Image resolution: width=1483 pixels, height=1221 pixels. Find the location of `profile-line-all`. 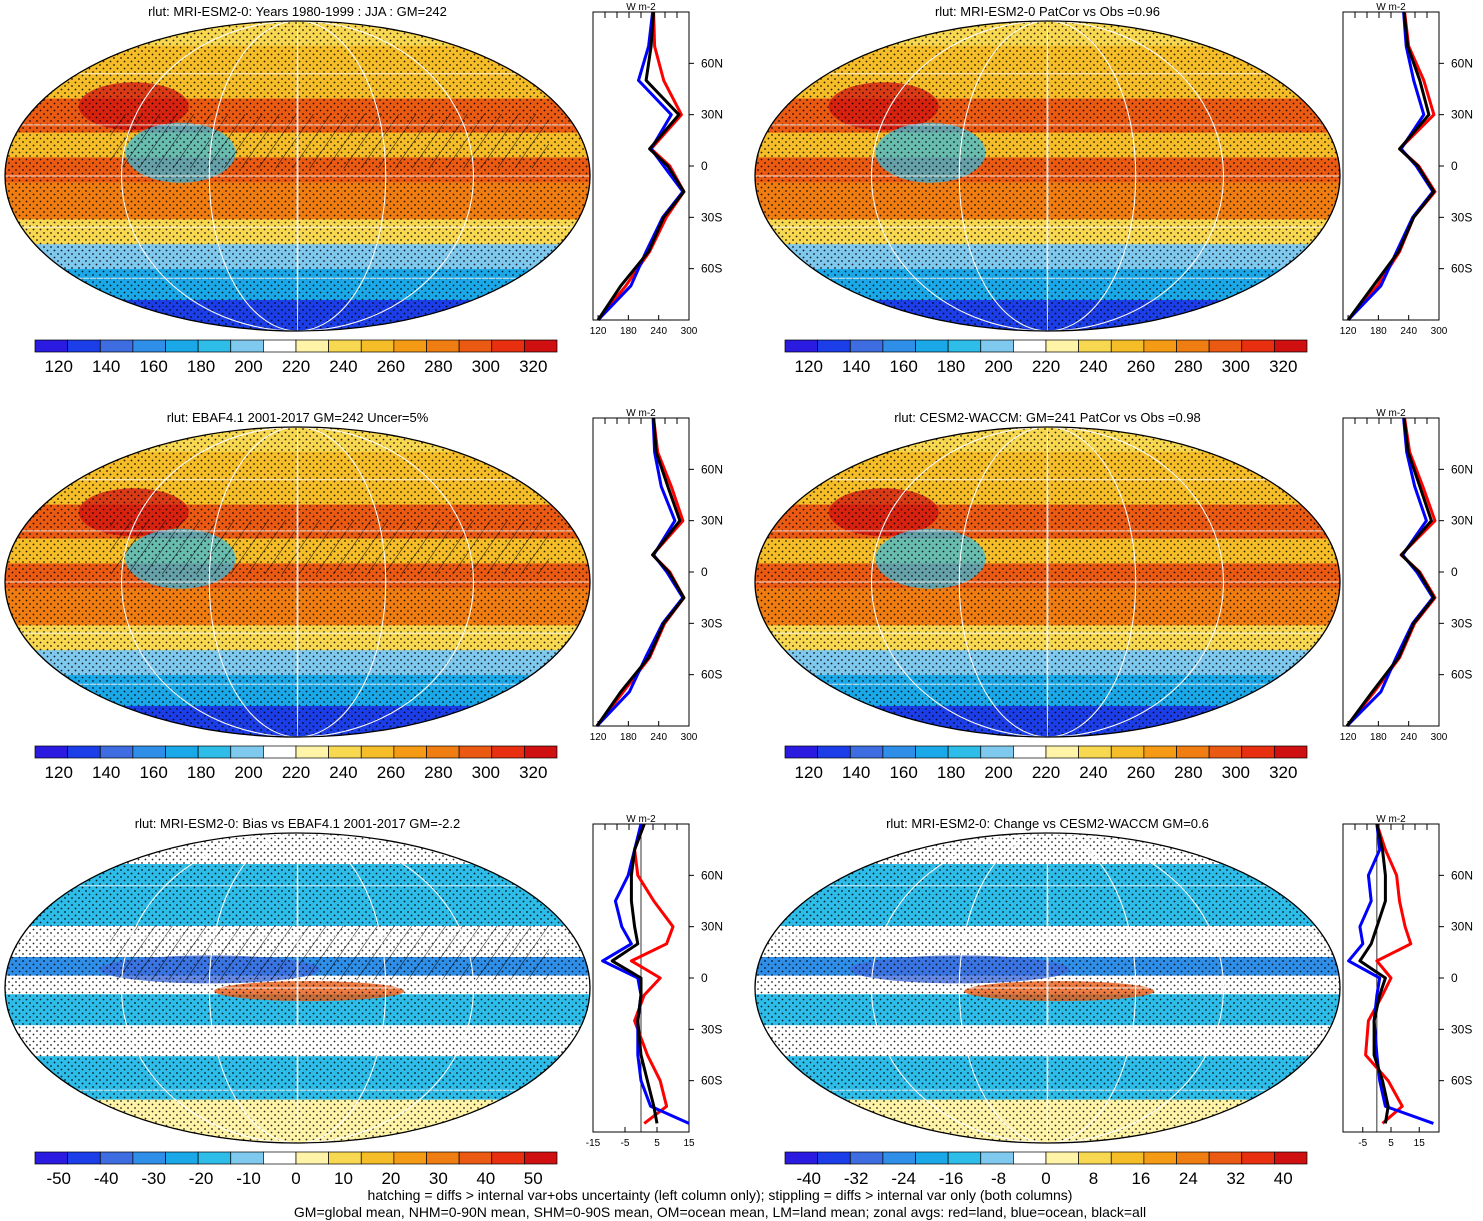

profile-line-all is located at coordinates (640, 572).